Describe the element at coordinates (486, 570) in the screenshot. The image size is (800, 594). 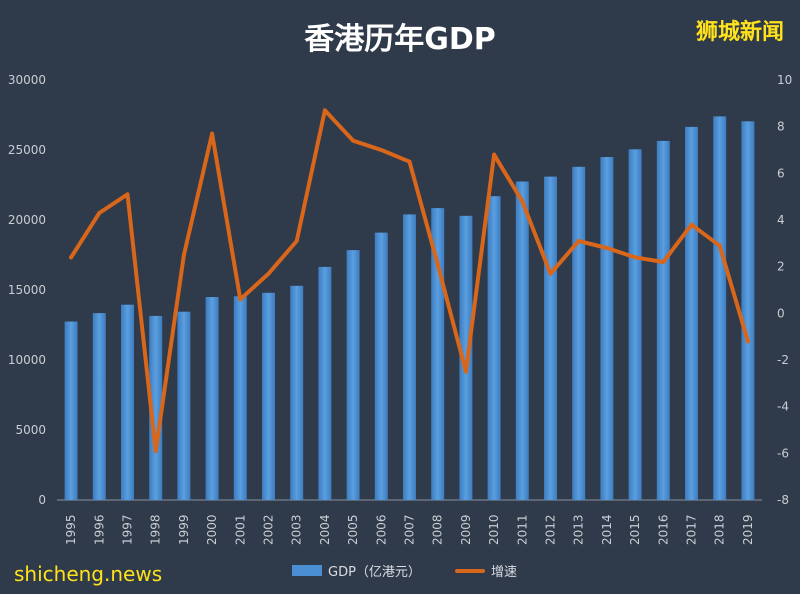
I see `legend-item-growth: 增速` at that location.